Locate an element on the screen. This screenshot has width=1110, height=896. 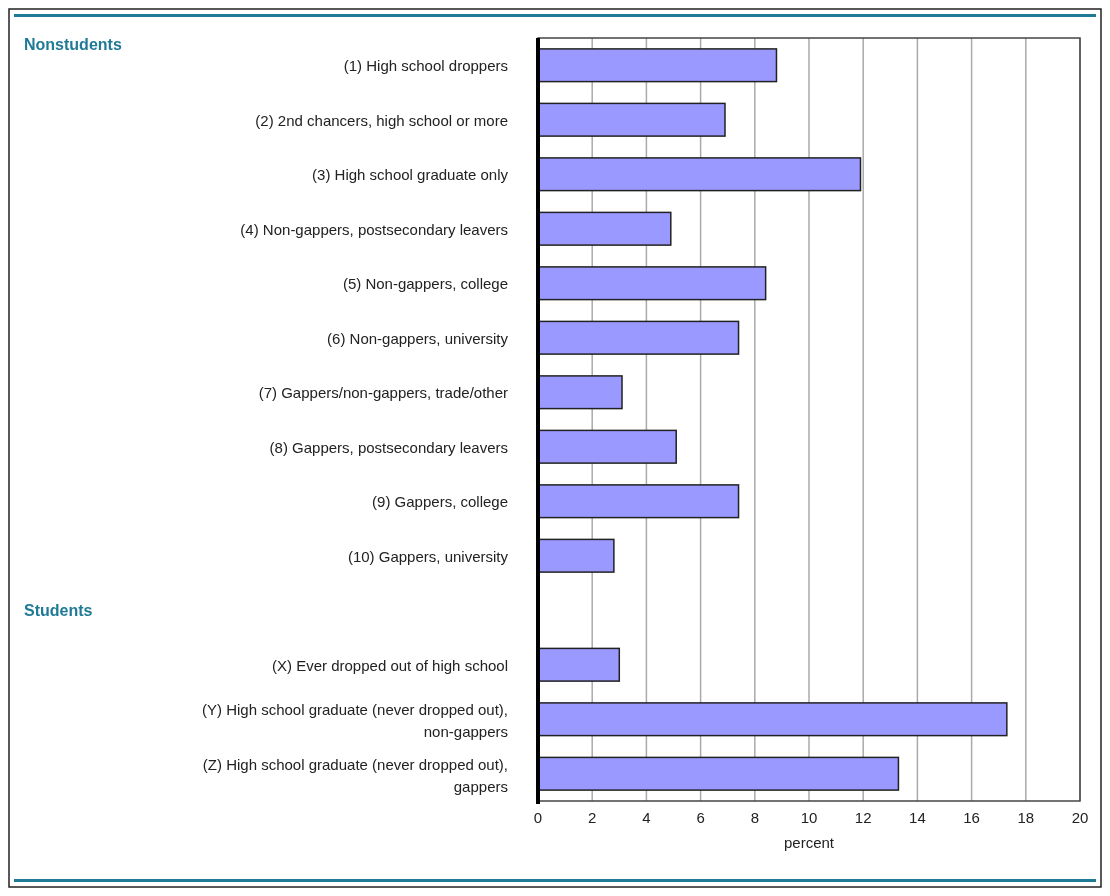
x-tick-label: 4 is located at coordinates (646, 817).